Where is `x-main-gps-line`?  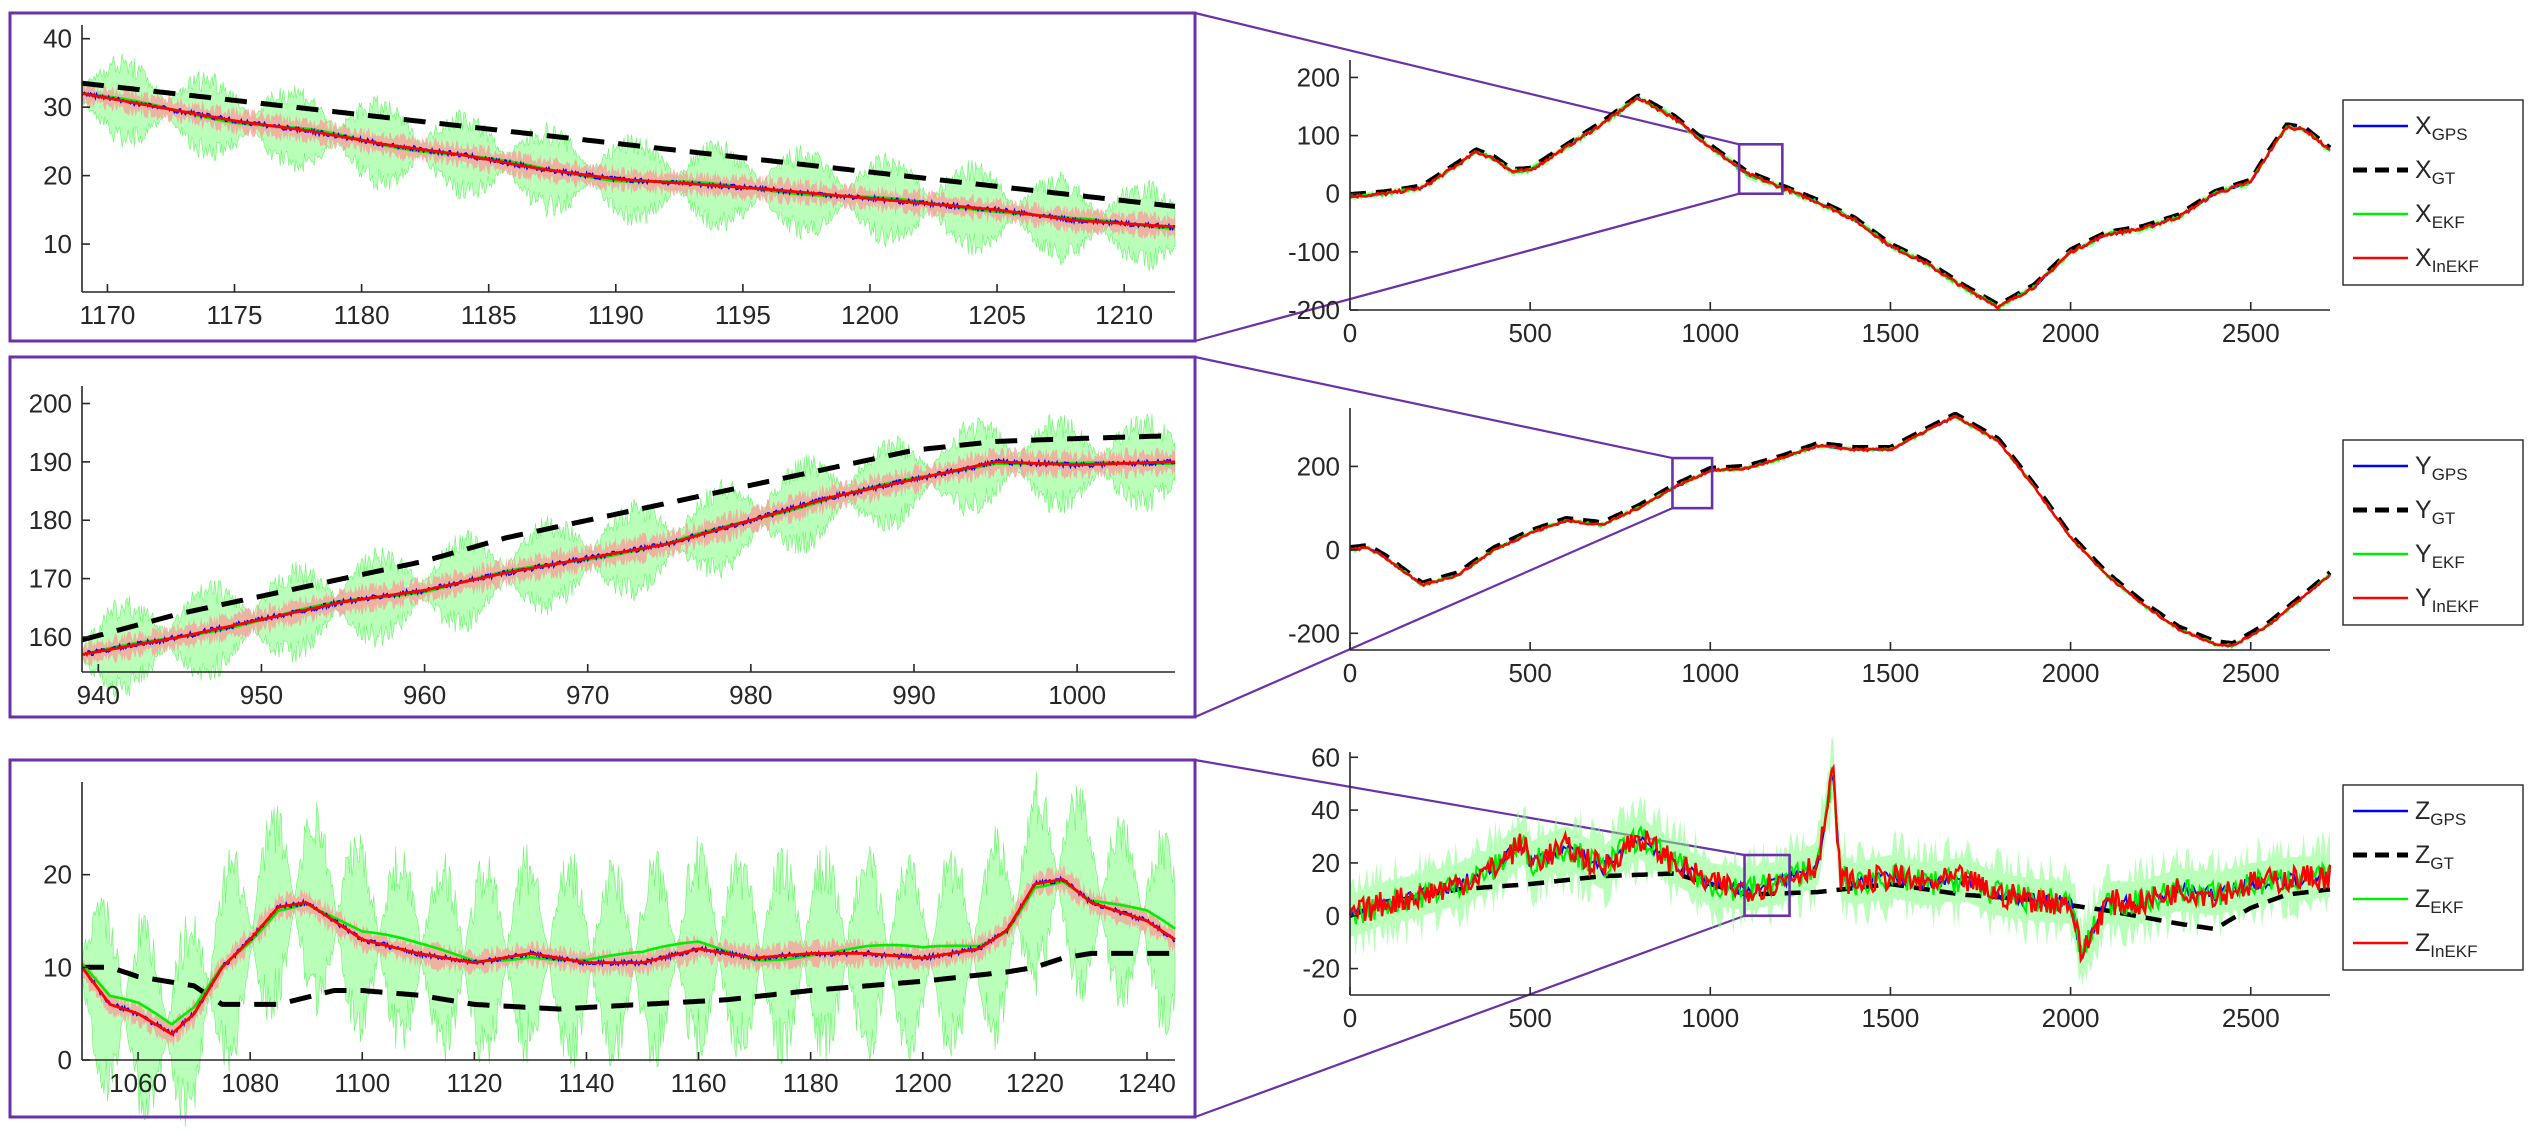 x-main-gps-line is located at coordinates (1840, 202).